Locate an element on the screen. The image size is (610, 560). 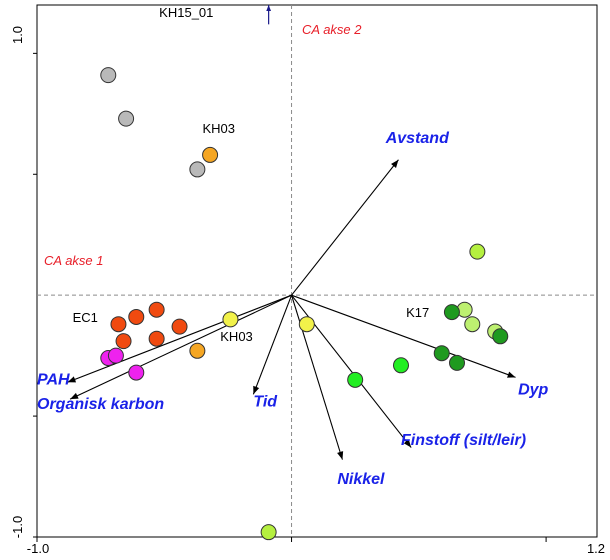
axis-label-1: CA akse 1 is located at coordinates (74, 260).